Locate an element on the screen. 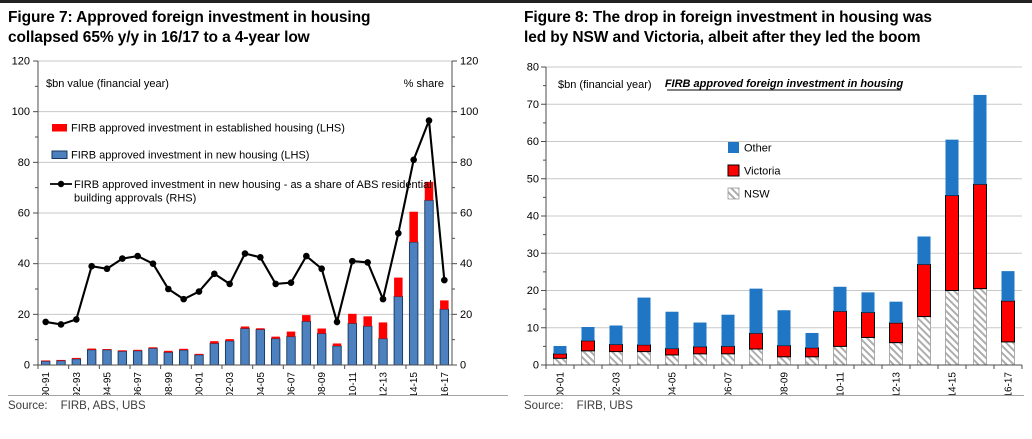  svg-text: 70 is located at coordinates (533, 105).